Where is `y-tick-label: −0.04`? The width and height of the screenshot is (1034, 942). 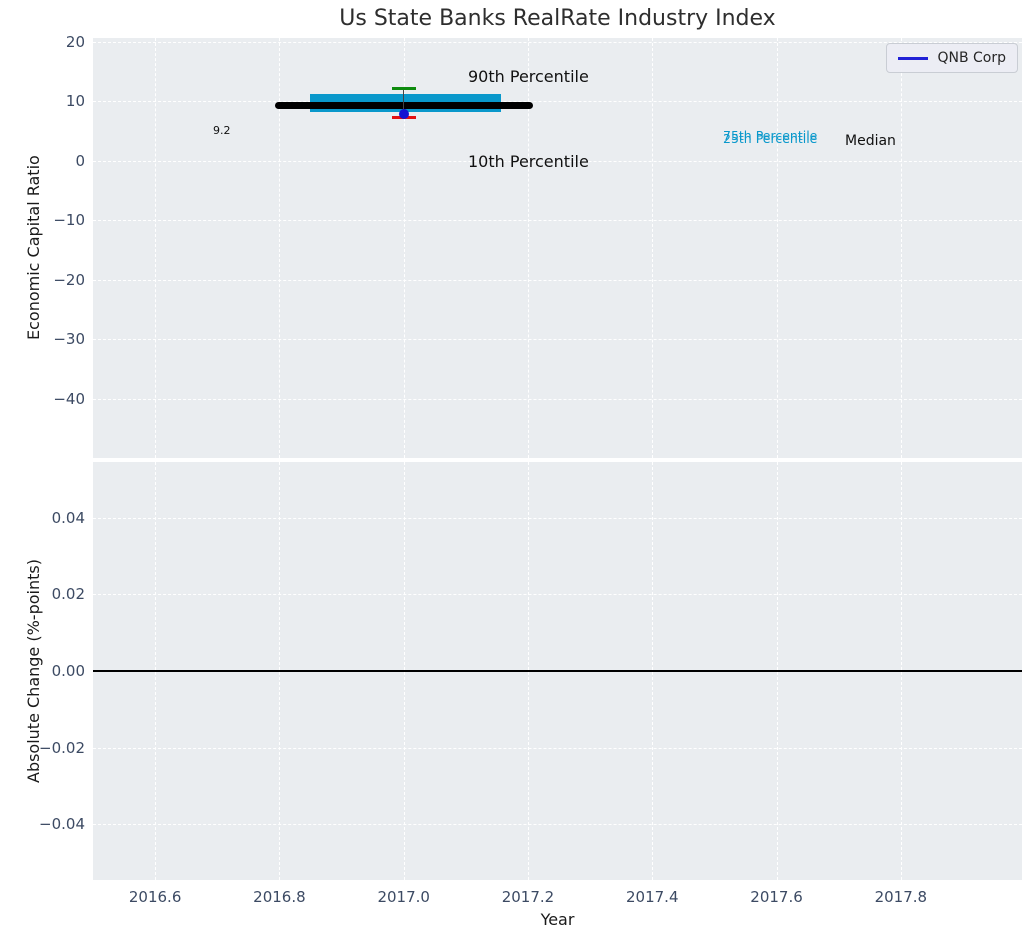 y-tick-label: −0.04 is located at coordinates (62, 824).